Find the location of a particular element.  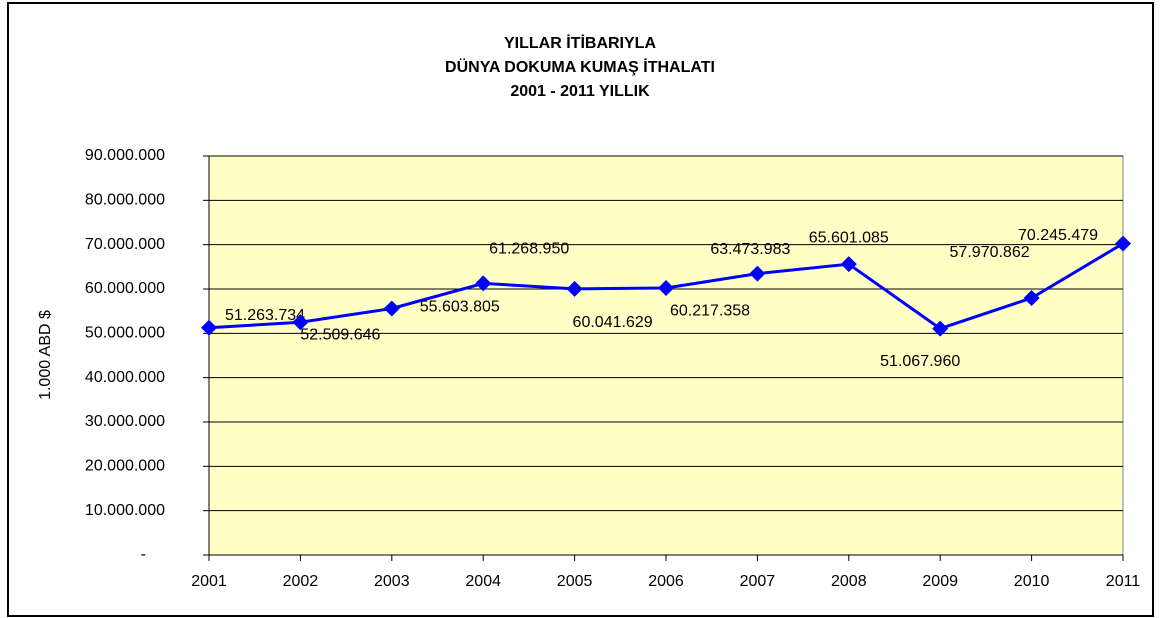

chart-title: 2001 - 2011 YILLIK is located at coordinates (580, 91).